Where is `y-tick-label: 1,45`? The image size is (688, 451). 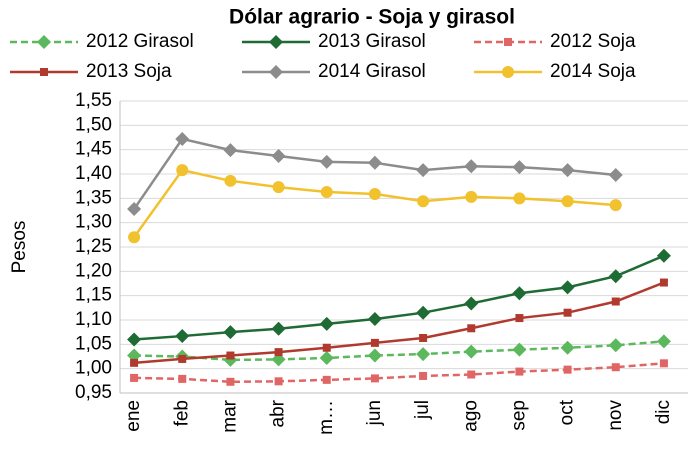 y-tick-label: 1,45 is located at coordinates (93, 149).